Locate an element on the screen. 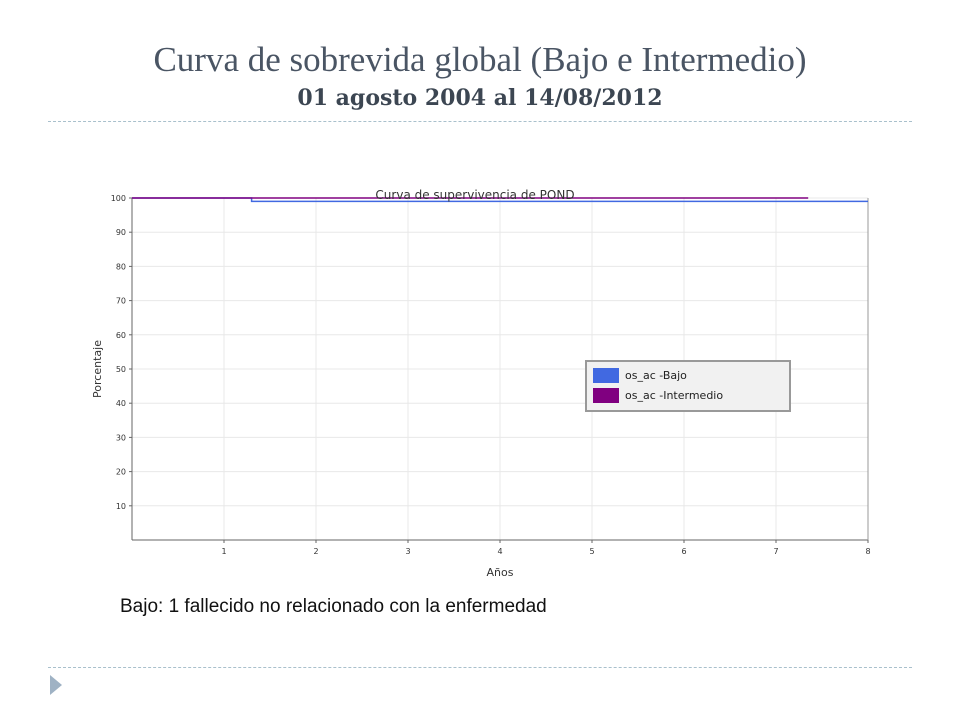  y-tick-label: 60 is located at coordinates (121, 335).